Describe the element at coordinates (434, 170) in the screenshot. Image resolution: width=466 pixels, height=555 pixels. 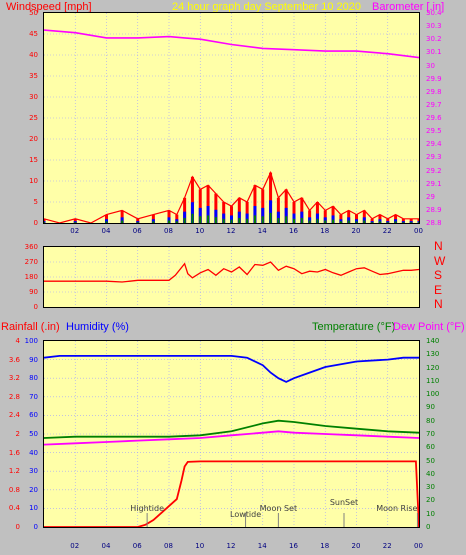
I see `baro-y-tick: 29.2` at that location.